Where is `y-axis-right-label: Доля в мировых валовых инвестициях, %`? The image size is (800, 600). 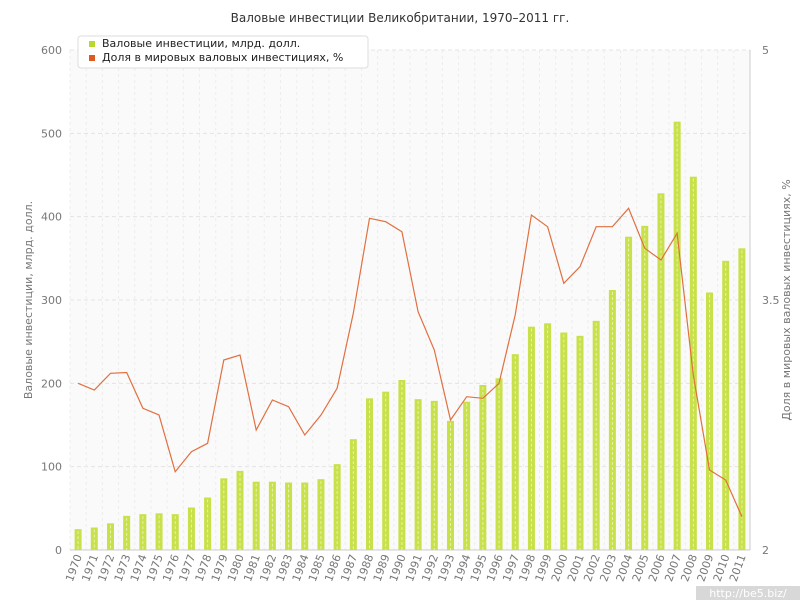
y-axis-right-label: Доля в мировых валовых инвестициях, % is located at coordinates (786, 299).